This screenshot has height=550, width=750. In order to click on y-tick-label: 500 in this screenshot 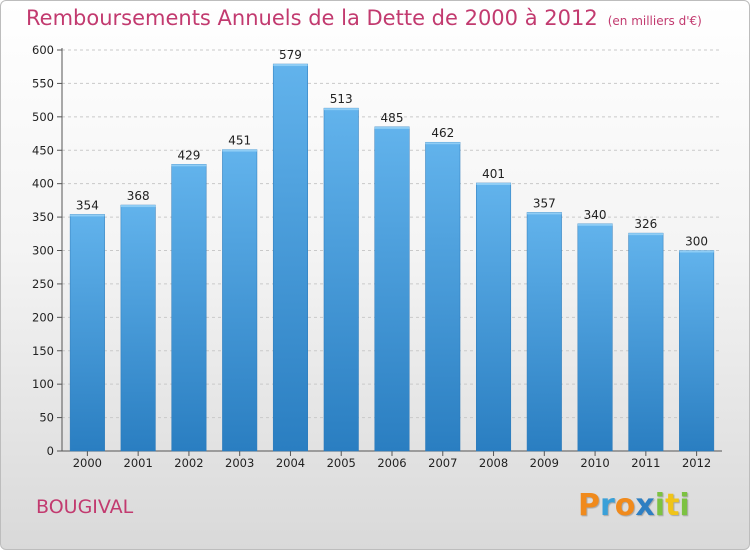, I will do `click(43, 117)`.